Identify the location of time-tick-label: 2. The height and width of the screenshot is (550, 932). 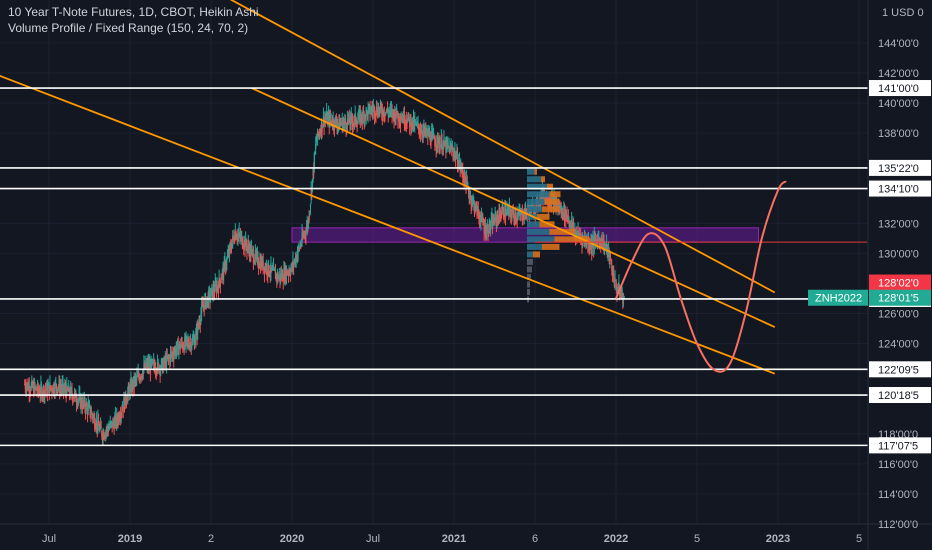
(211, 539).